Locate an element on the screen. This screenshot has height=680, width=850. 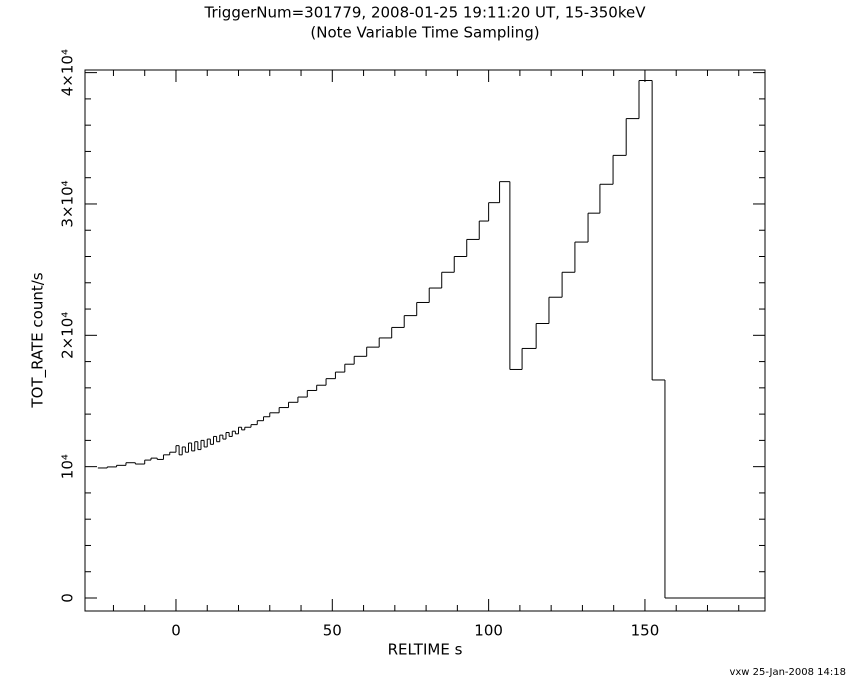
x-tick-label: 150 is located at coordinates (645, 631).